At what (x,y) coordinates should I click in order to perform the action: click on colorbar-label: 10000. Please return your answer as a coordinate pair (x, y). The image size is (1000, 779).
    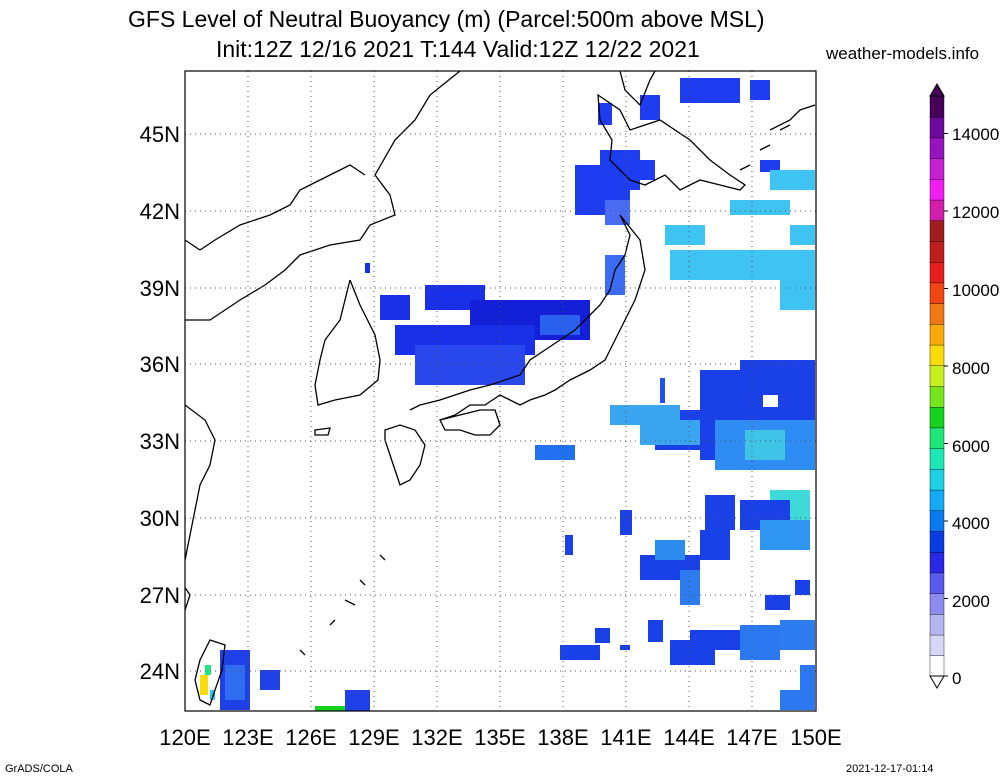
    Looking at the image, I should click on (975, 290).